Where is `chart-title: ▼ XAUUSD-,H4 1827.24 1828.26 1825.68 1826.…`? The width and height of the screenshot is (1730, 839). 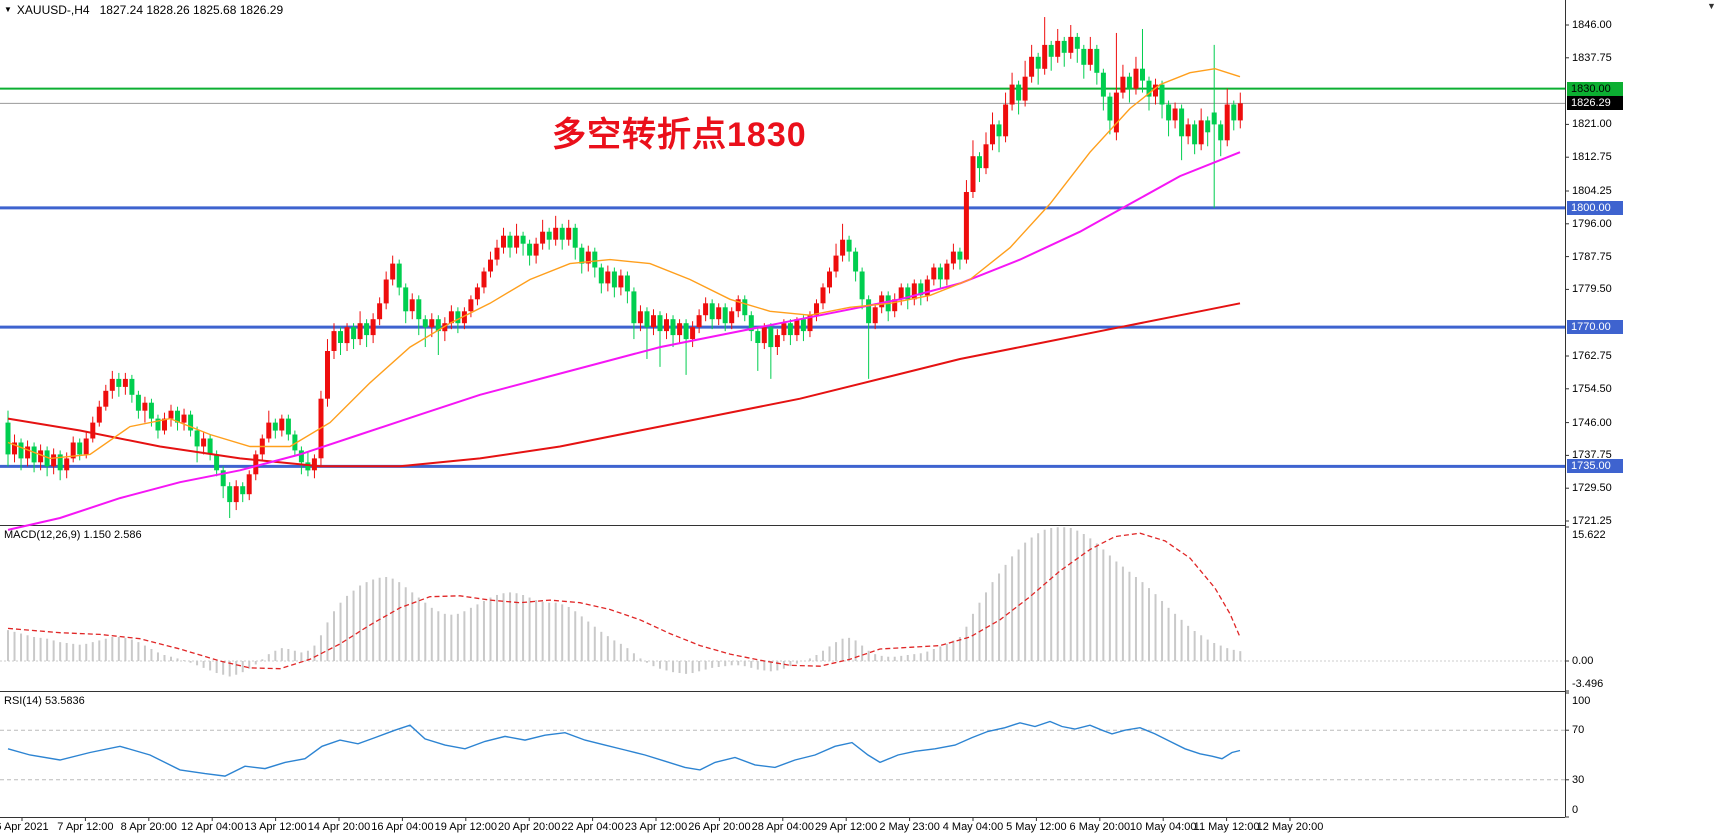
chart-title: ▼ XAUUSD-,H4 1827.24 1828.26 1825.68 1826.… is located at coordinates (143, 10).